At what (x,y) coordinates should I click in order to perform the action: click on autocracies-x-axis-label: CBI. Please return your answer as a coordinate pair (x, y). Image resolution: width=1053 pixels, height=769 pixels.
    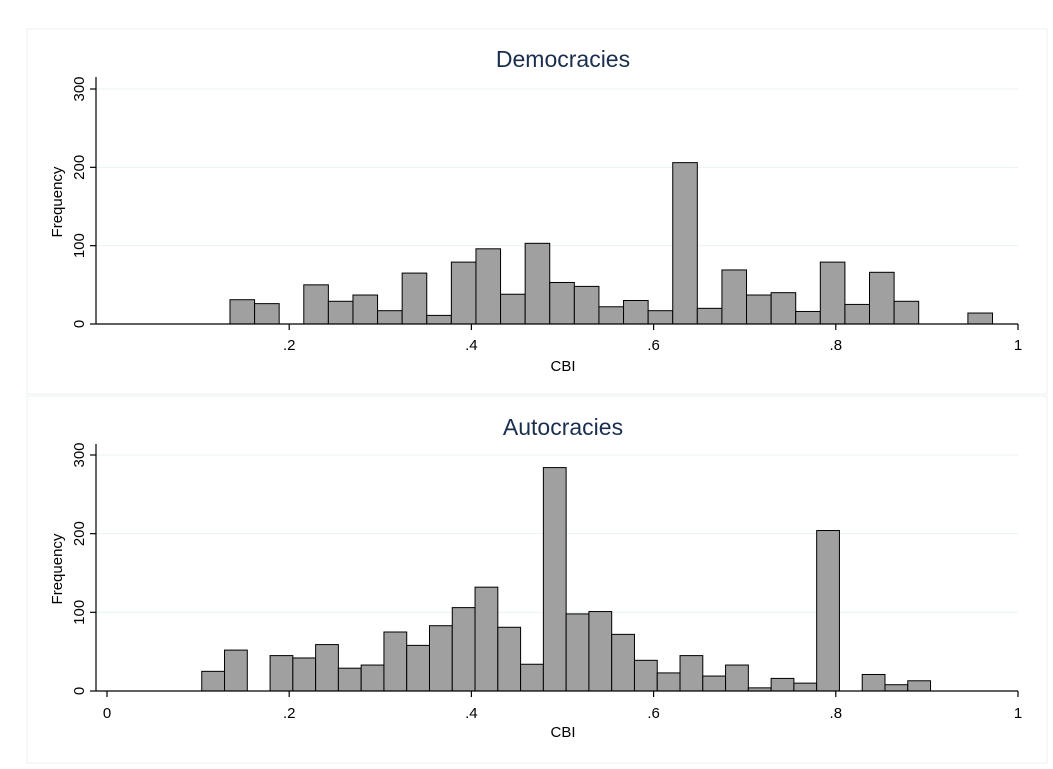
    Looking at the image, I should click on (562, 732).